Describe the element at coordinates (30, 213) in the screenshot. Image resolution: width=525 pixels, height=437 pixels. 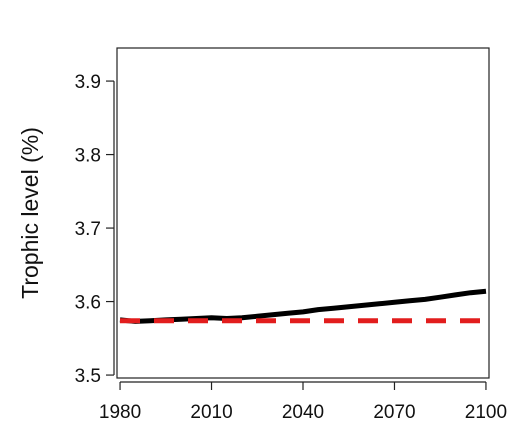
I see `y-axis-title: Trophic level (%)` at that location.